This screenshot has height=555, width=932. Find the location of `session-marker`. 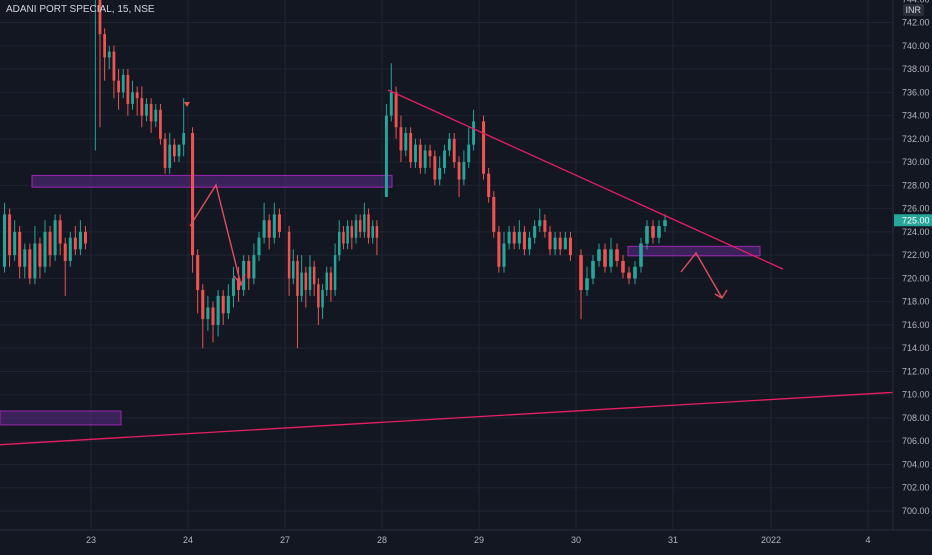

session-marker is located at coordinates (187, 104).